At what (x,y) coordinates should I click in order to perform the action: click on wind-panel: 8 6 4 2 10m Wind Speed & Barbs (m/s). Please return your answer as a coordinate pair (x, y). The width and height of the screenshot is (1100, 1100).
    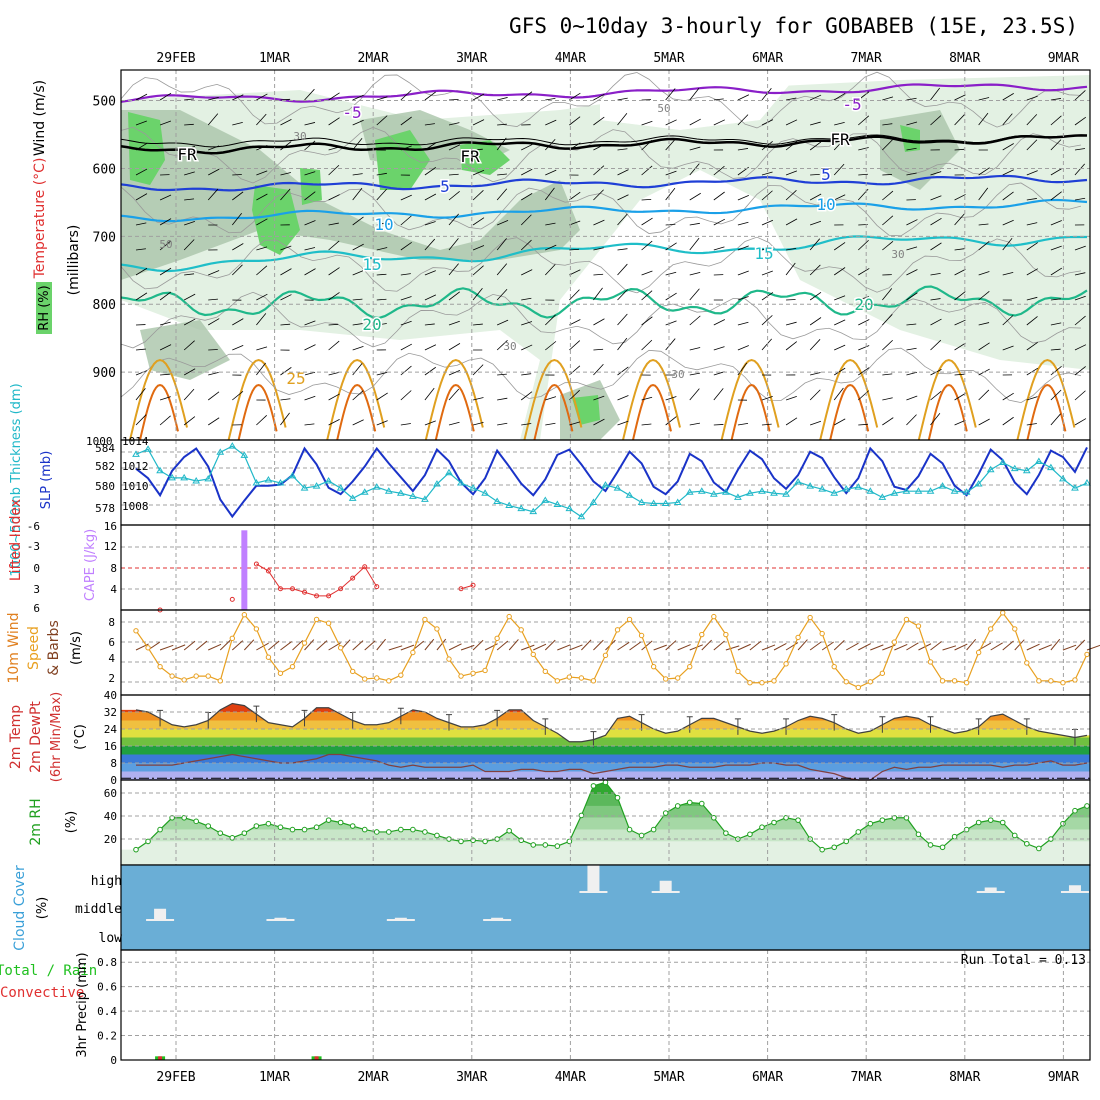
    Looking at the image, I should click on (553, 652).